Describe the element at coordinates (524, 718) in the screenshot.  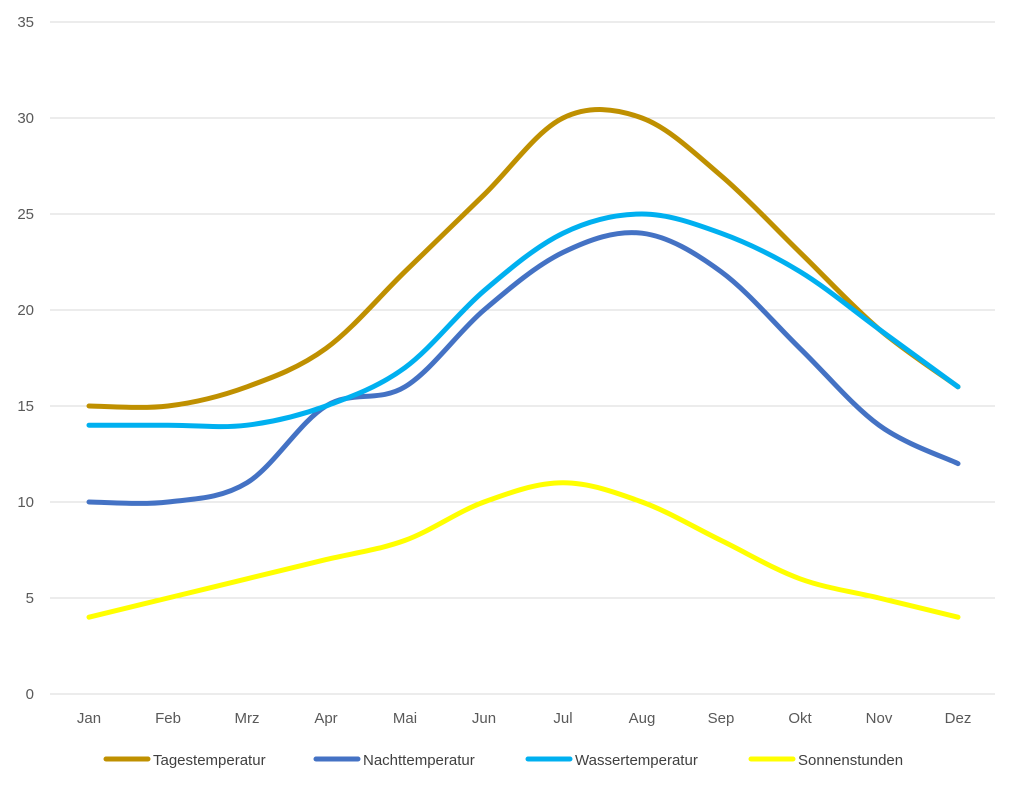
I see `x-axis-tick-labels: Jan Feb Mrz Apr Mai Jun Jul Aug Sep Okt Nov Dez` at that location.